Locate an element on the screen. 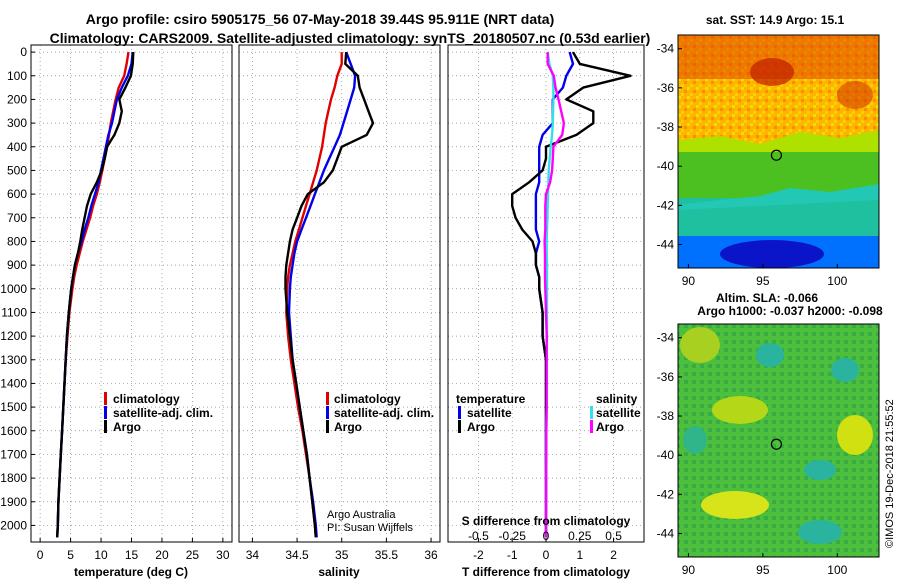 This screenshot has height=580, width=900. lat-tick-label: -44 is located at coordinates (666, 245).